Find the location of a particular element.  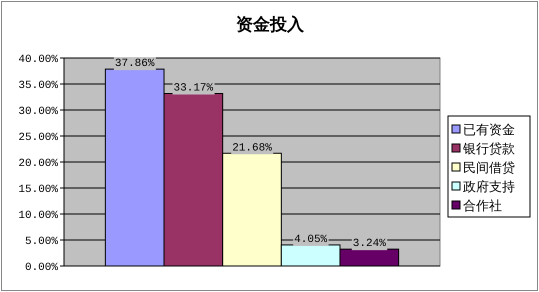

data-label: 3.24% is located at coordinates (369, 244).